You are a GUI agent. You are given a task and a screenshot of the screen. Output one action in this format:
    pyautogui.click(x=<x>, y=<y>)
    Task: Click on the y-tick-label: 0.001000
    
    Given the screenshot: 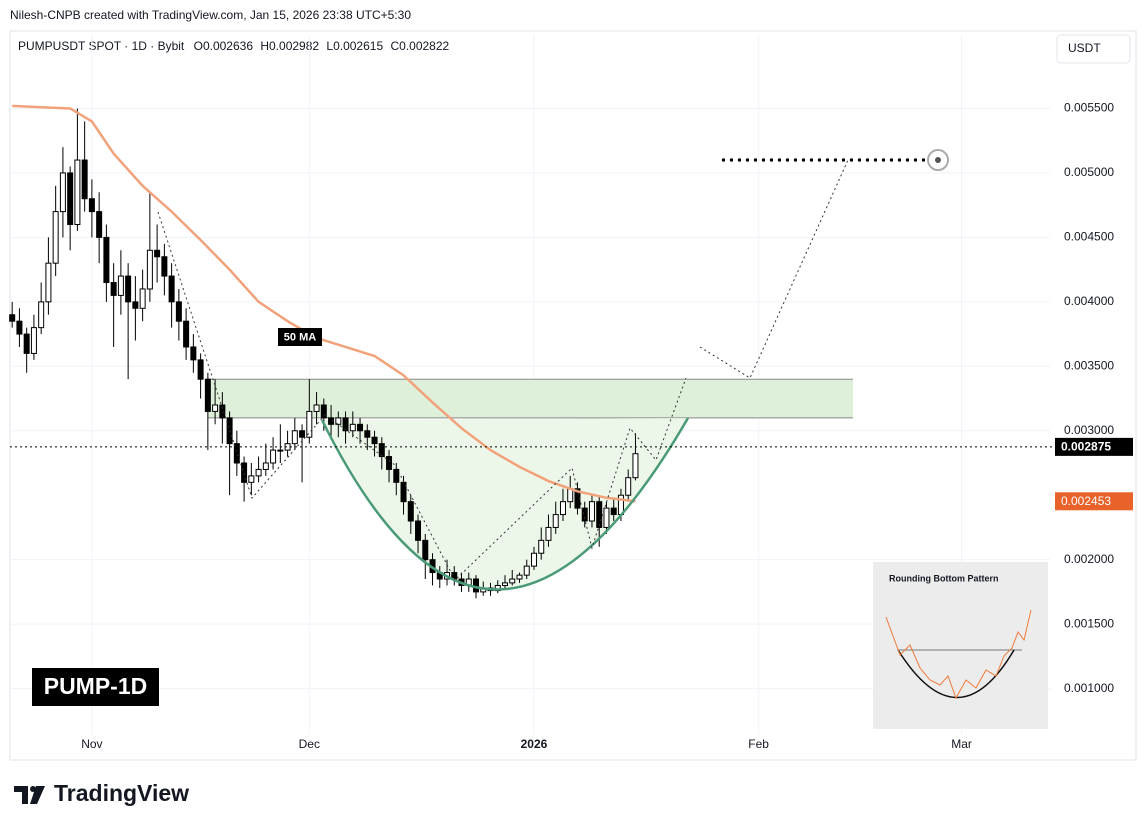 What is the action you would take?
    pyautogui.click(x=1089, y=688)
    